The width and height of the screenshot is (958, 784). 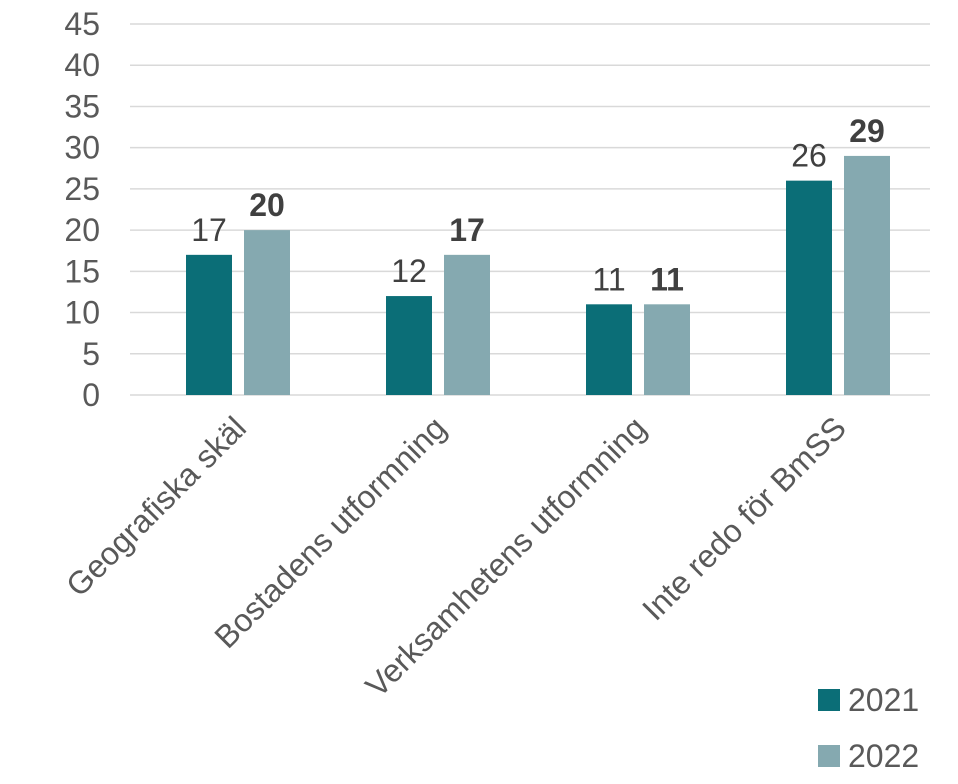 I want to click on legend-item-2022: 2022, so click(x=868, y=756).